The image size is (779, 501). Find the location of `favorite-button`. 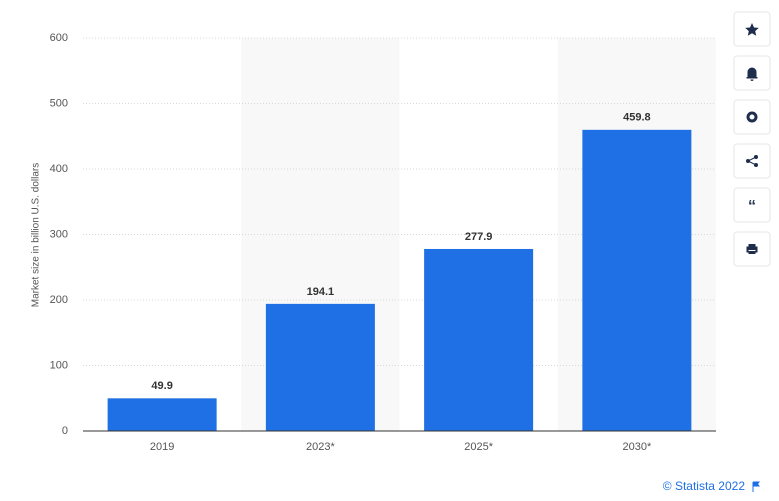

favorite-button is located at coordinates (752, 29).